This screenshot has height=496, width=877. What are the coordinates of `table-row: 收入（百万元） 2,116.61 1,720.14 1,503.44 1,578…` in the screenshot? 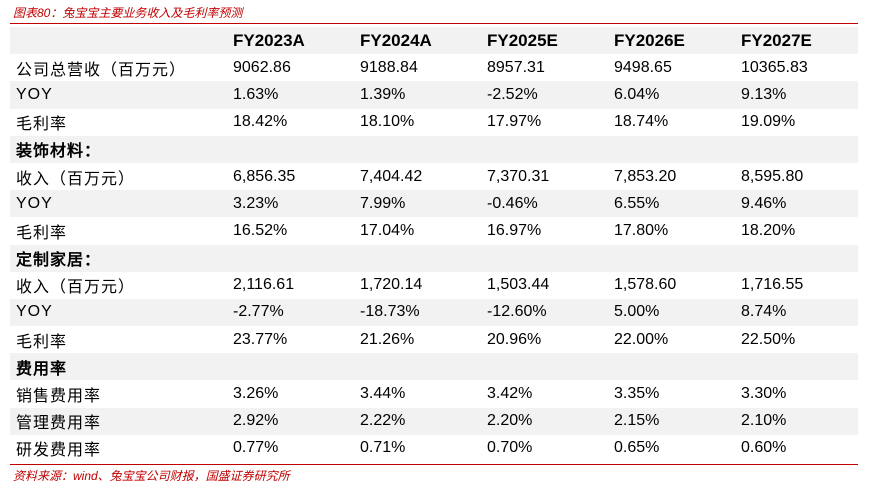 It's located at (434, 285).